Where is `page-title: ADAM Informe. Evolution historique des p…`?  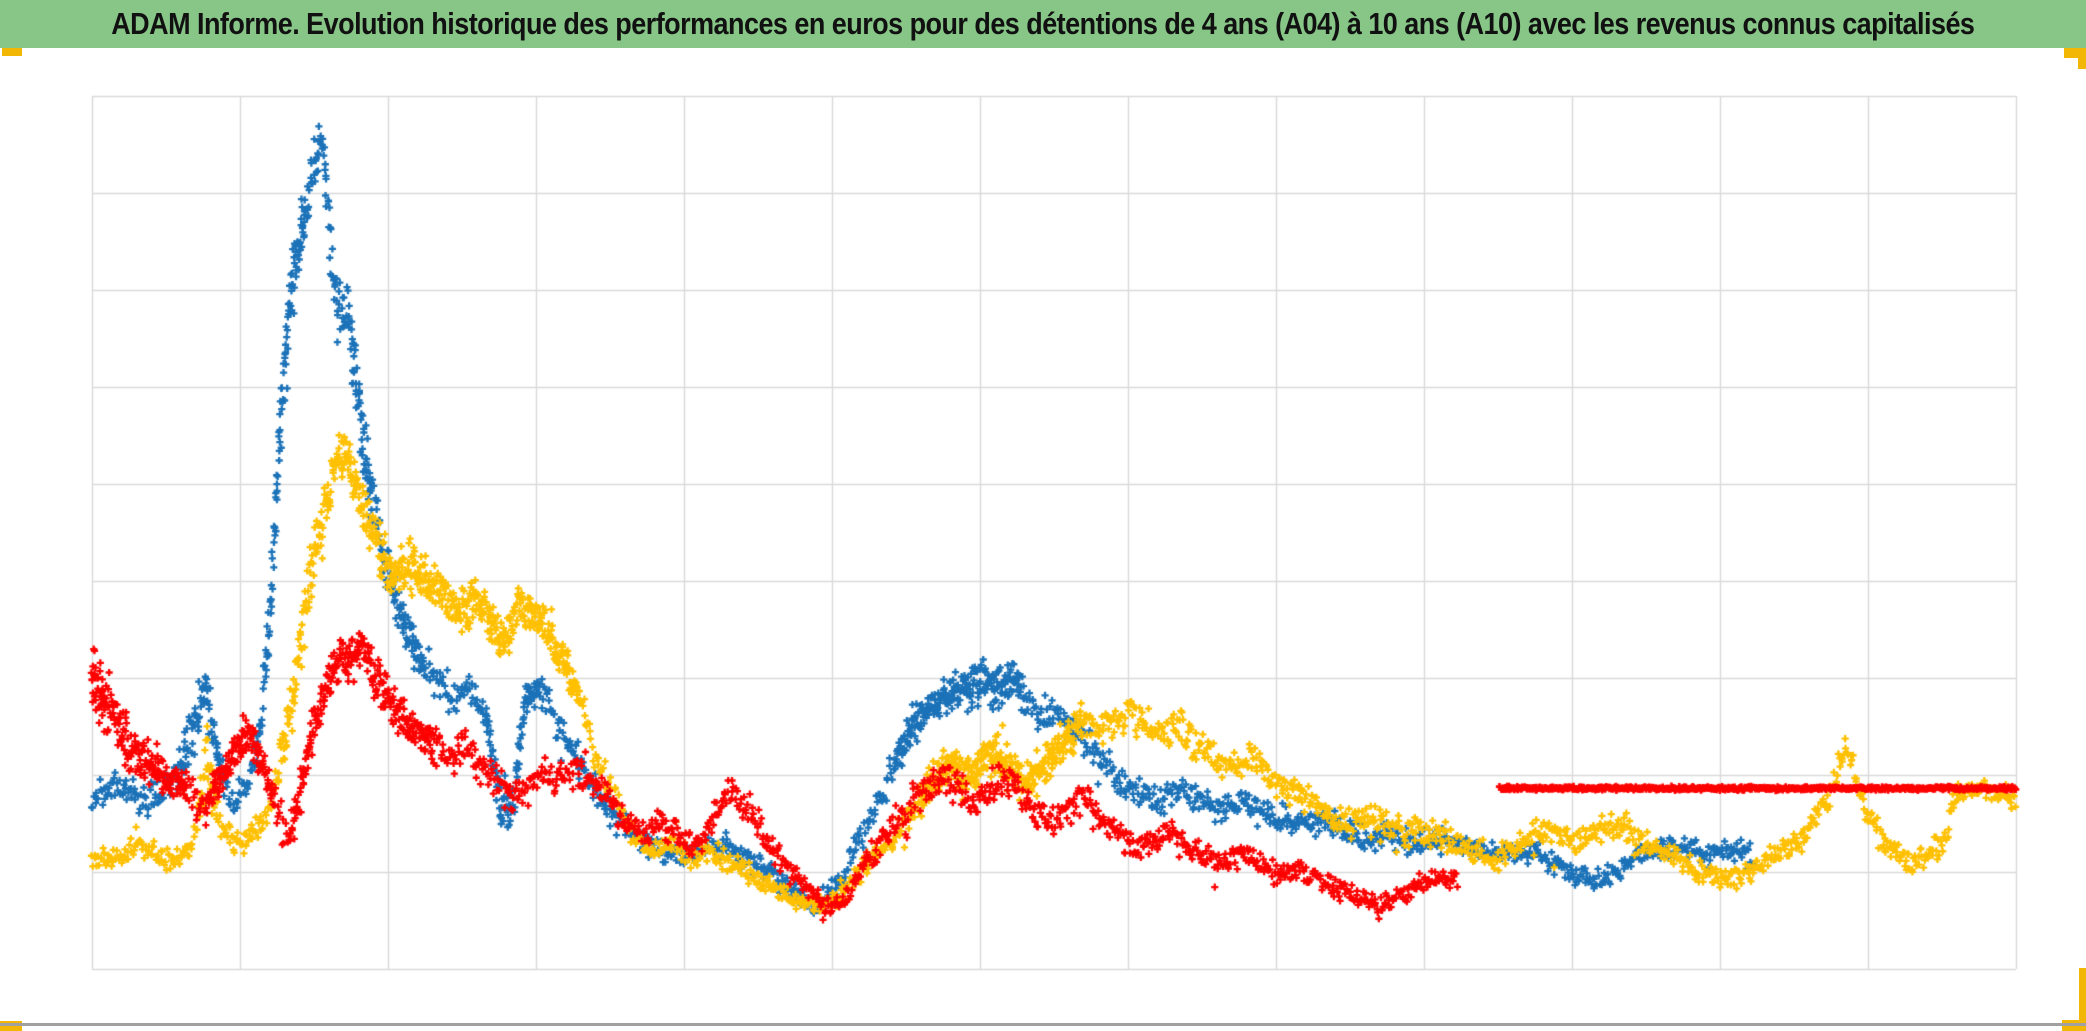 page-title: ADAM Informe. Evolution historique des p… is located at coordinates (1043, 23).